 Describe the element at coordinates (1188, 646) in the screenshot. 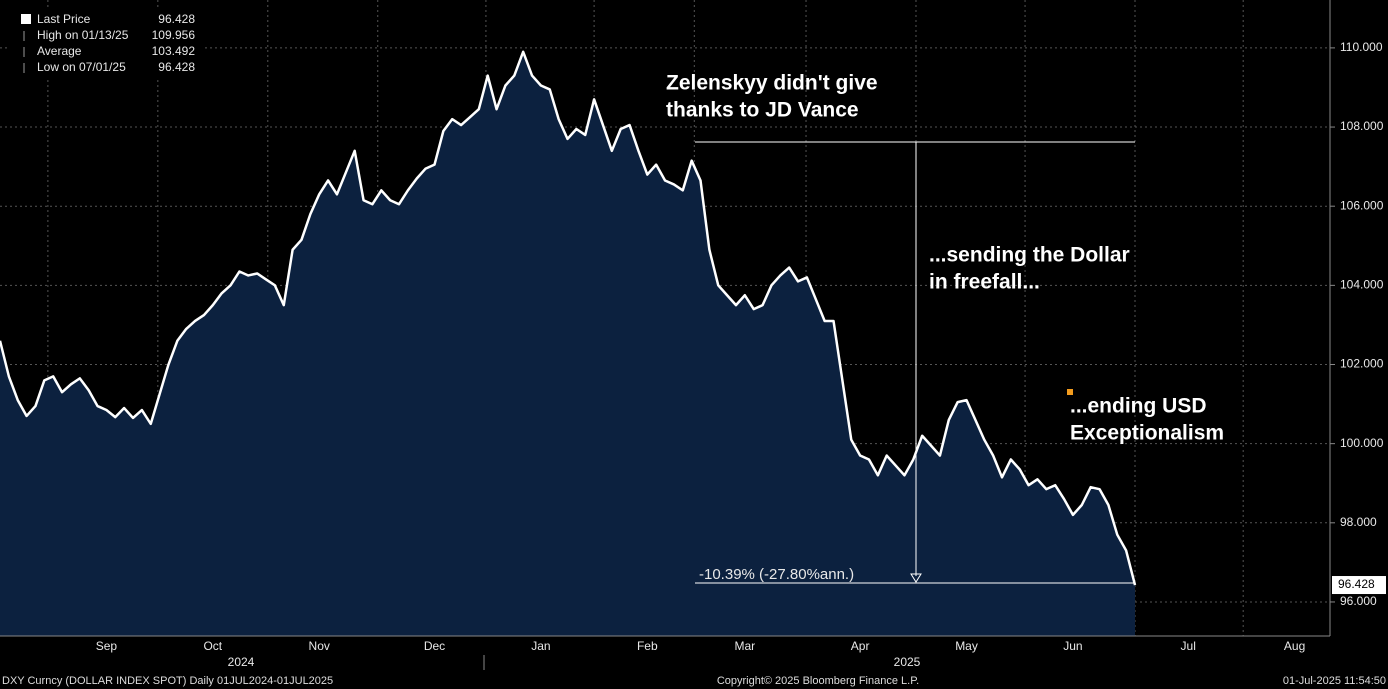

I see `x-tick-label: Jul` at that location.